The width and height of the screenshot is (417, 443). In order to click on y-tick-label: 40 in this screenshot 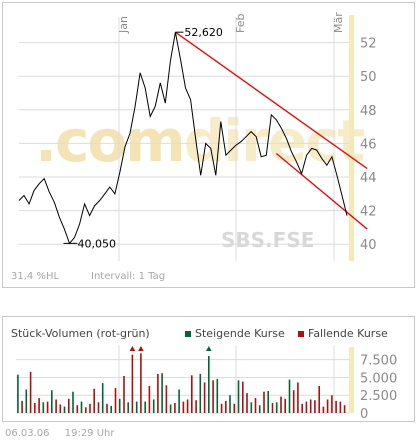, I will do `click(368, 245)`.